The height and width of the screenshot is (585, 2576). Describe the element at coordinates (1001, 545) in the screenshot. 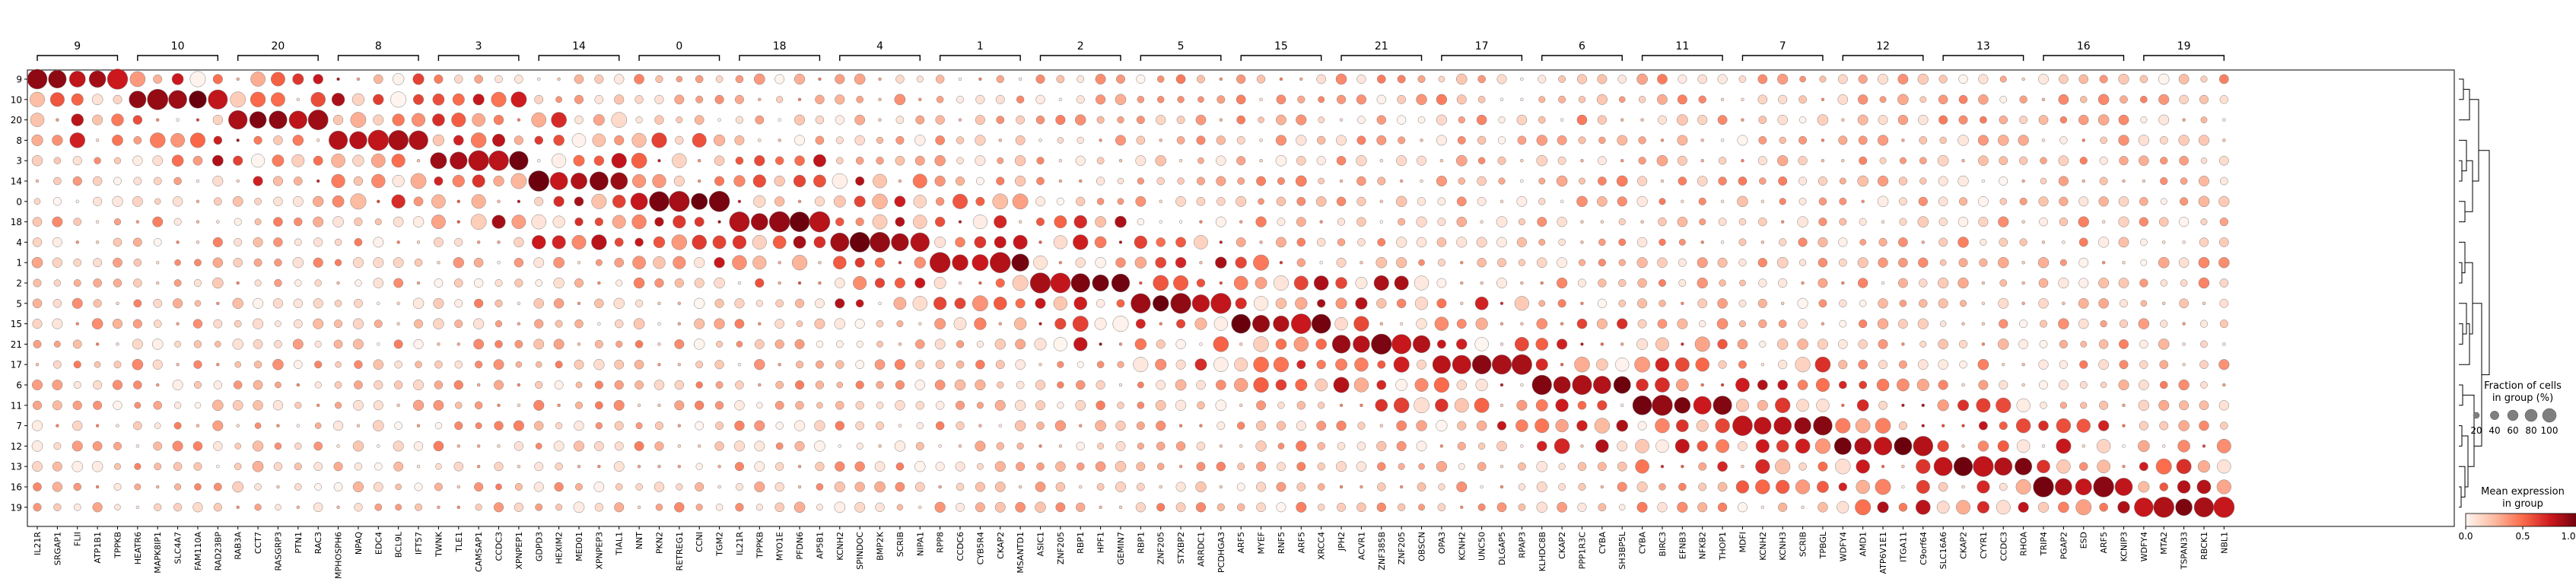

I see `x-tick-label: CKAP2` at that location.